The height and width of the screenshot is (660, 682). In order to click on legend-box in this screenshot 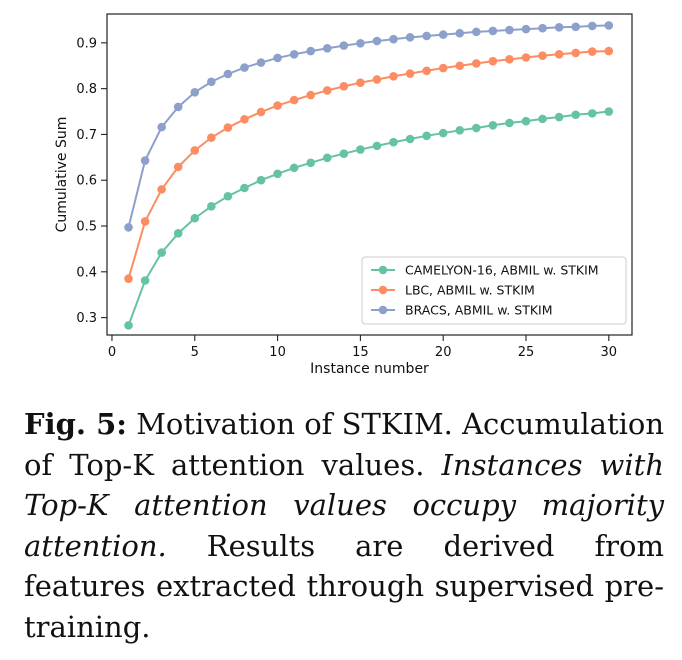, I will do `click(494, 290)`.